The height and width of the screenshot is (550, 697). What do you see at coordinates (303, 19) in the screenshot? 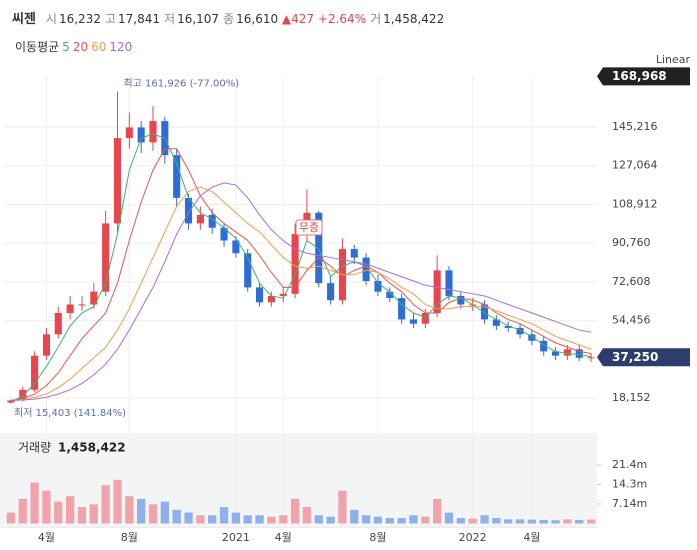
I see `change: 427` at bounding box center [303, 19].